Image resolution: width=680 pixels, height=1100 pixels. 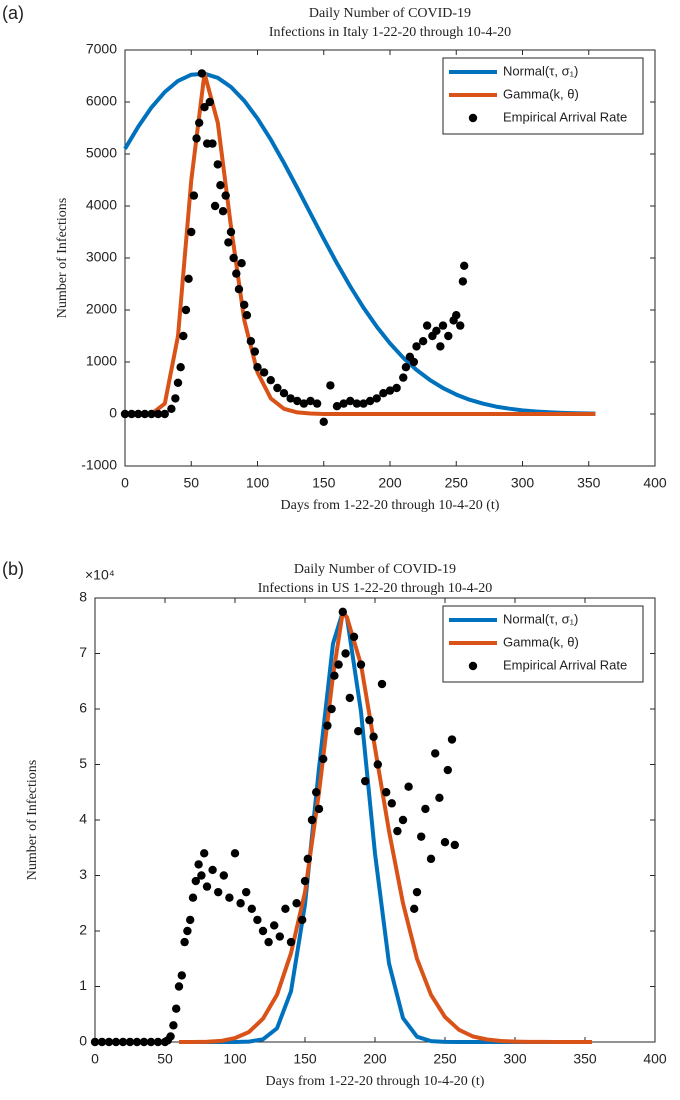 I want to click on legend-label: Normal(τ, σ₁), so click(x=540, y=618).